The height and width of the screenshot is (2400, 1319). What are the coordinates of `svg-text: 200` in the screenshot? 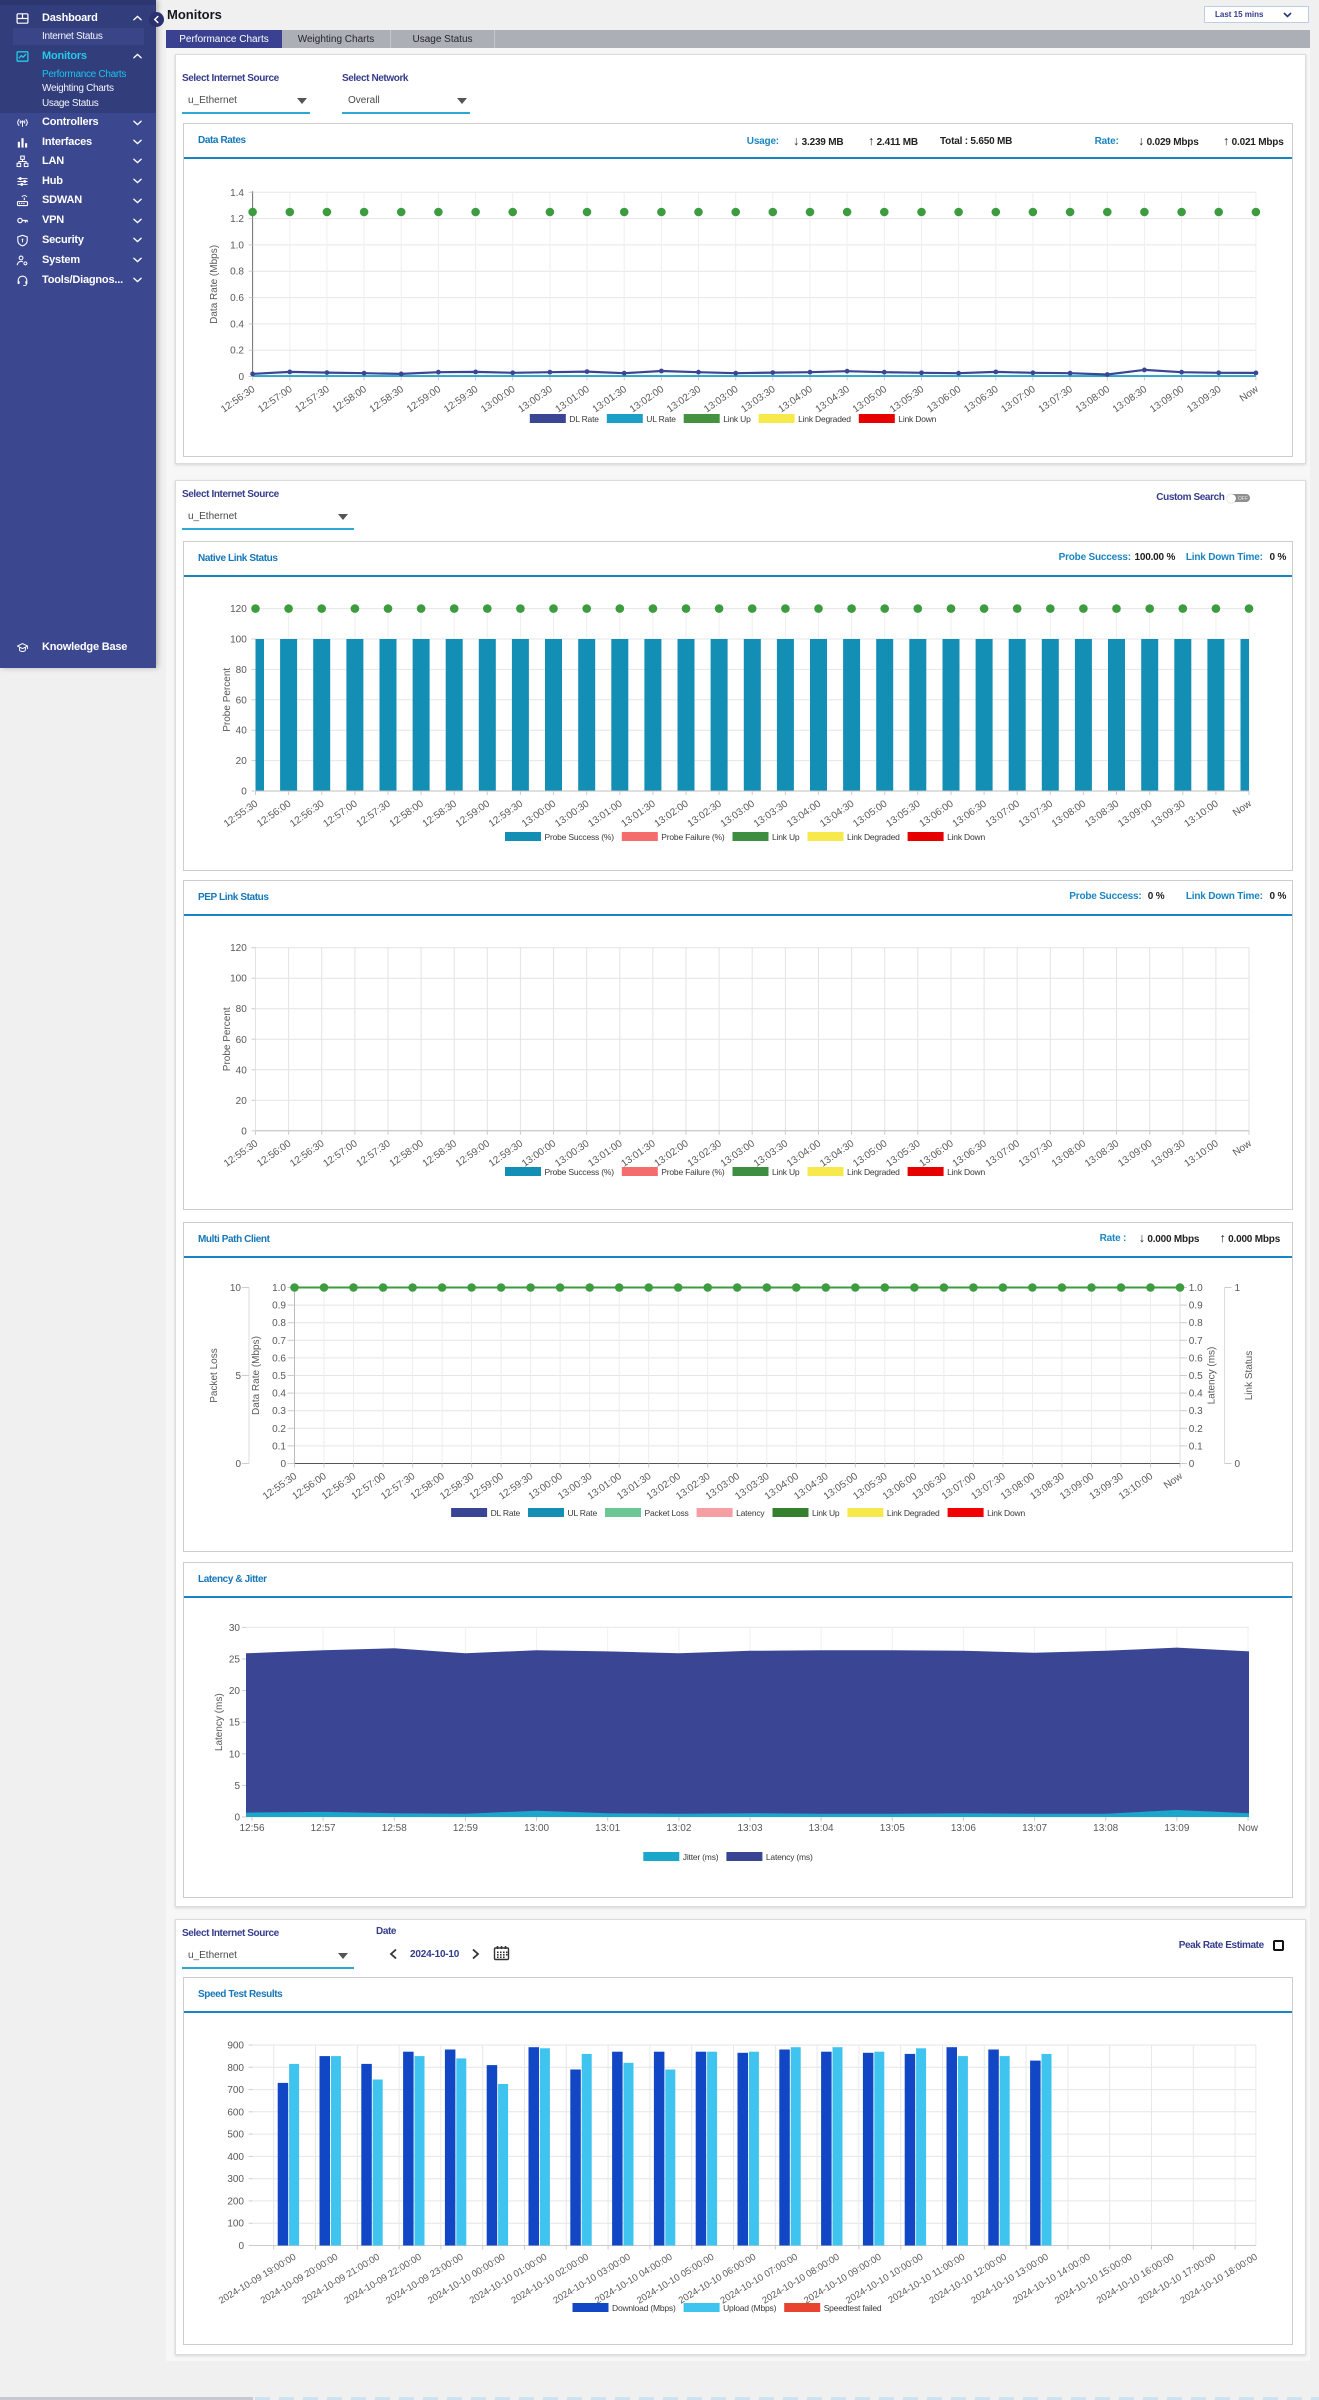 It's located at (235, 2201).